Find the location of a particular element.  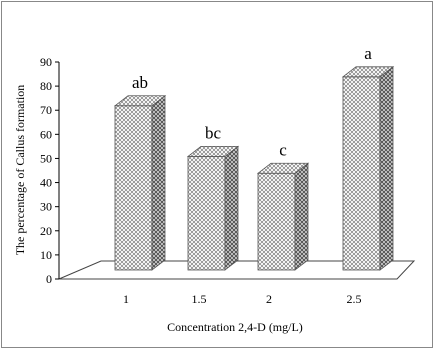

y-tick-label: 30 is located at coordinates (46, 207).